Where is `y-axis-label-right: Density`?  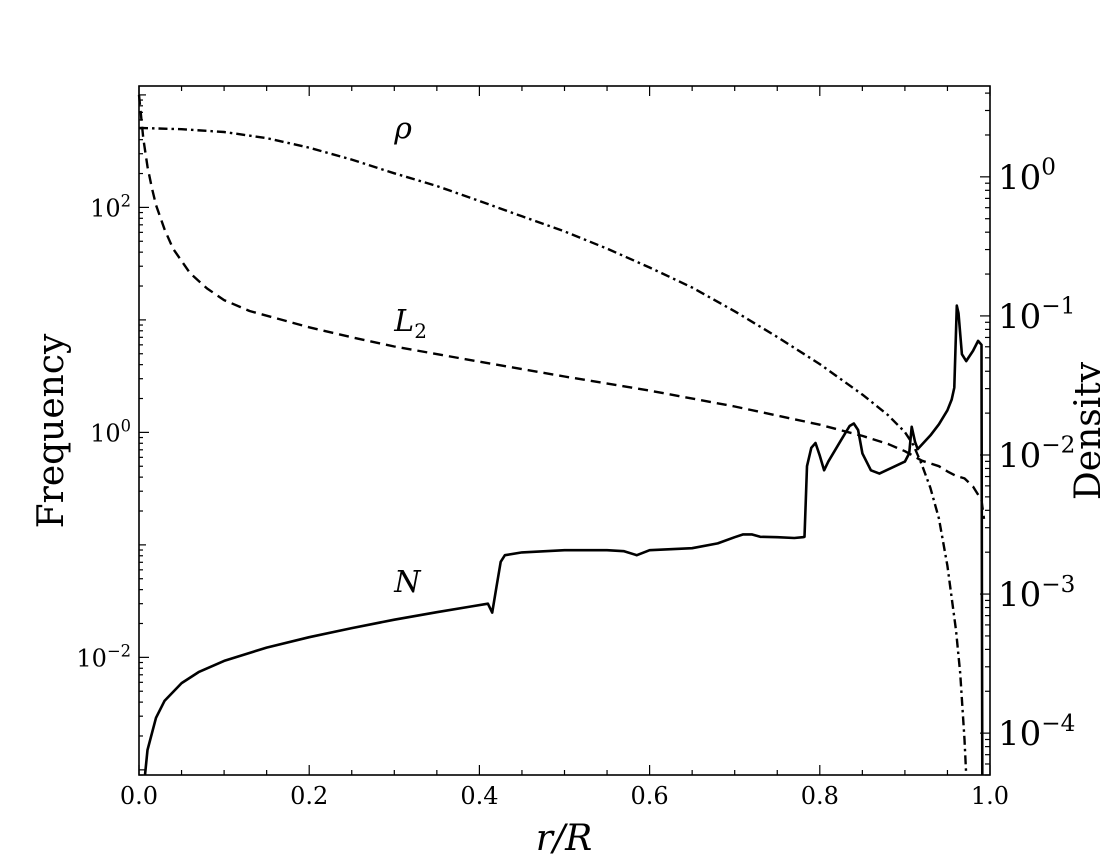 y-axis-label-right: Density is located at coordinates (1084, 430).